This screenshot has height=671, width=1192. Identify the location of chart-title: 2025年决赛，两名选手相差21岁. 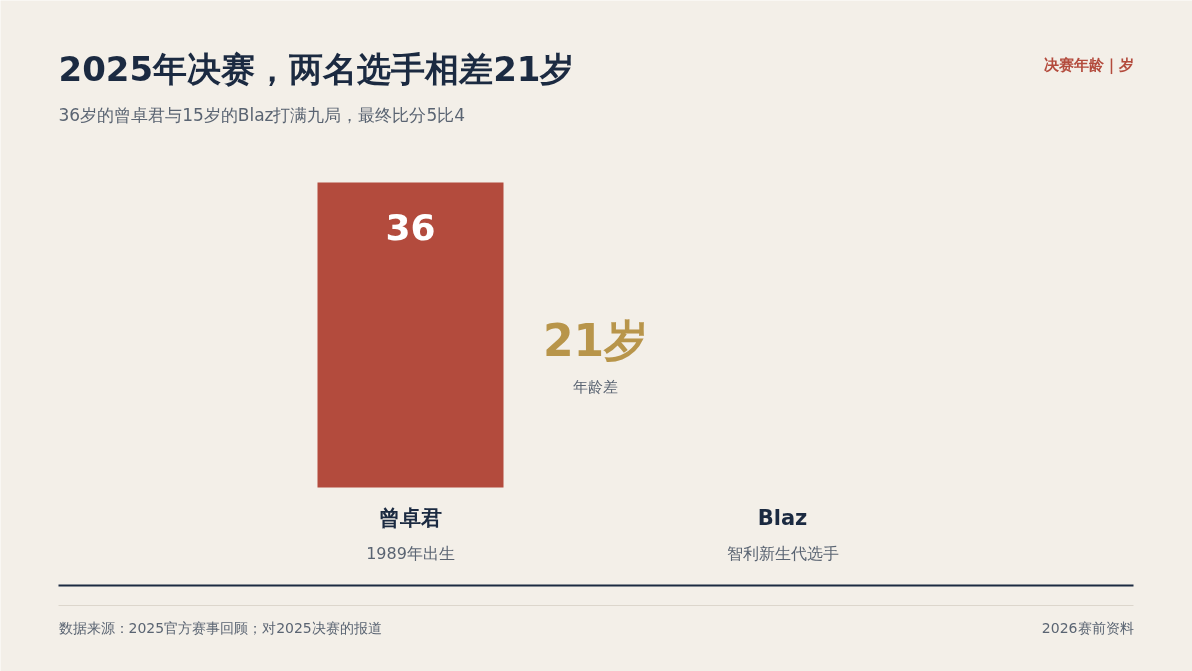
(316, 68).